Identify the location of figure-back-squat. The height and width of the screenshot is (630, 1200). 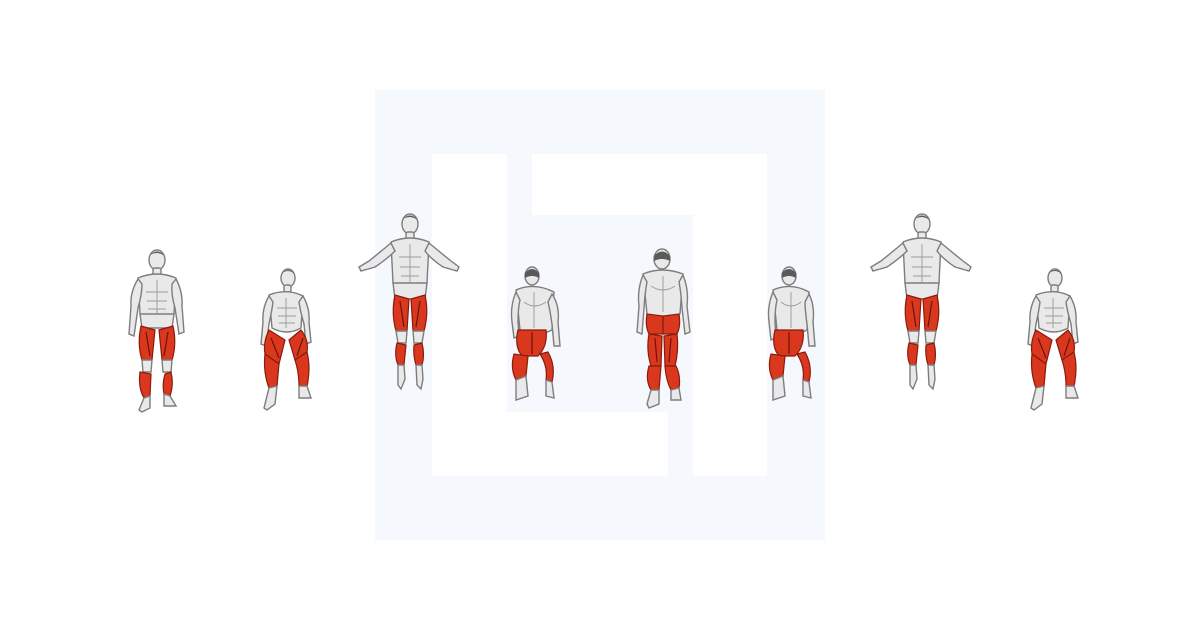
(536, 338).